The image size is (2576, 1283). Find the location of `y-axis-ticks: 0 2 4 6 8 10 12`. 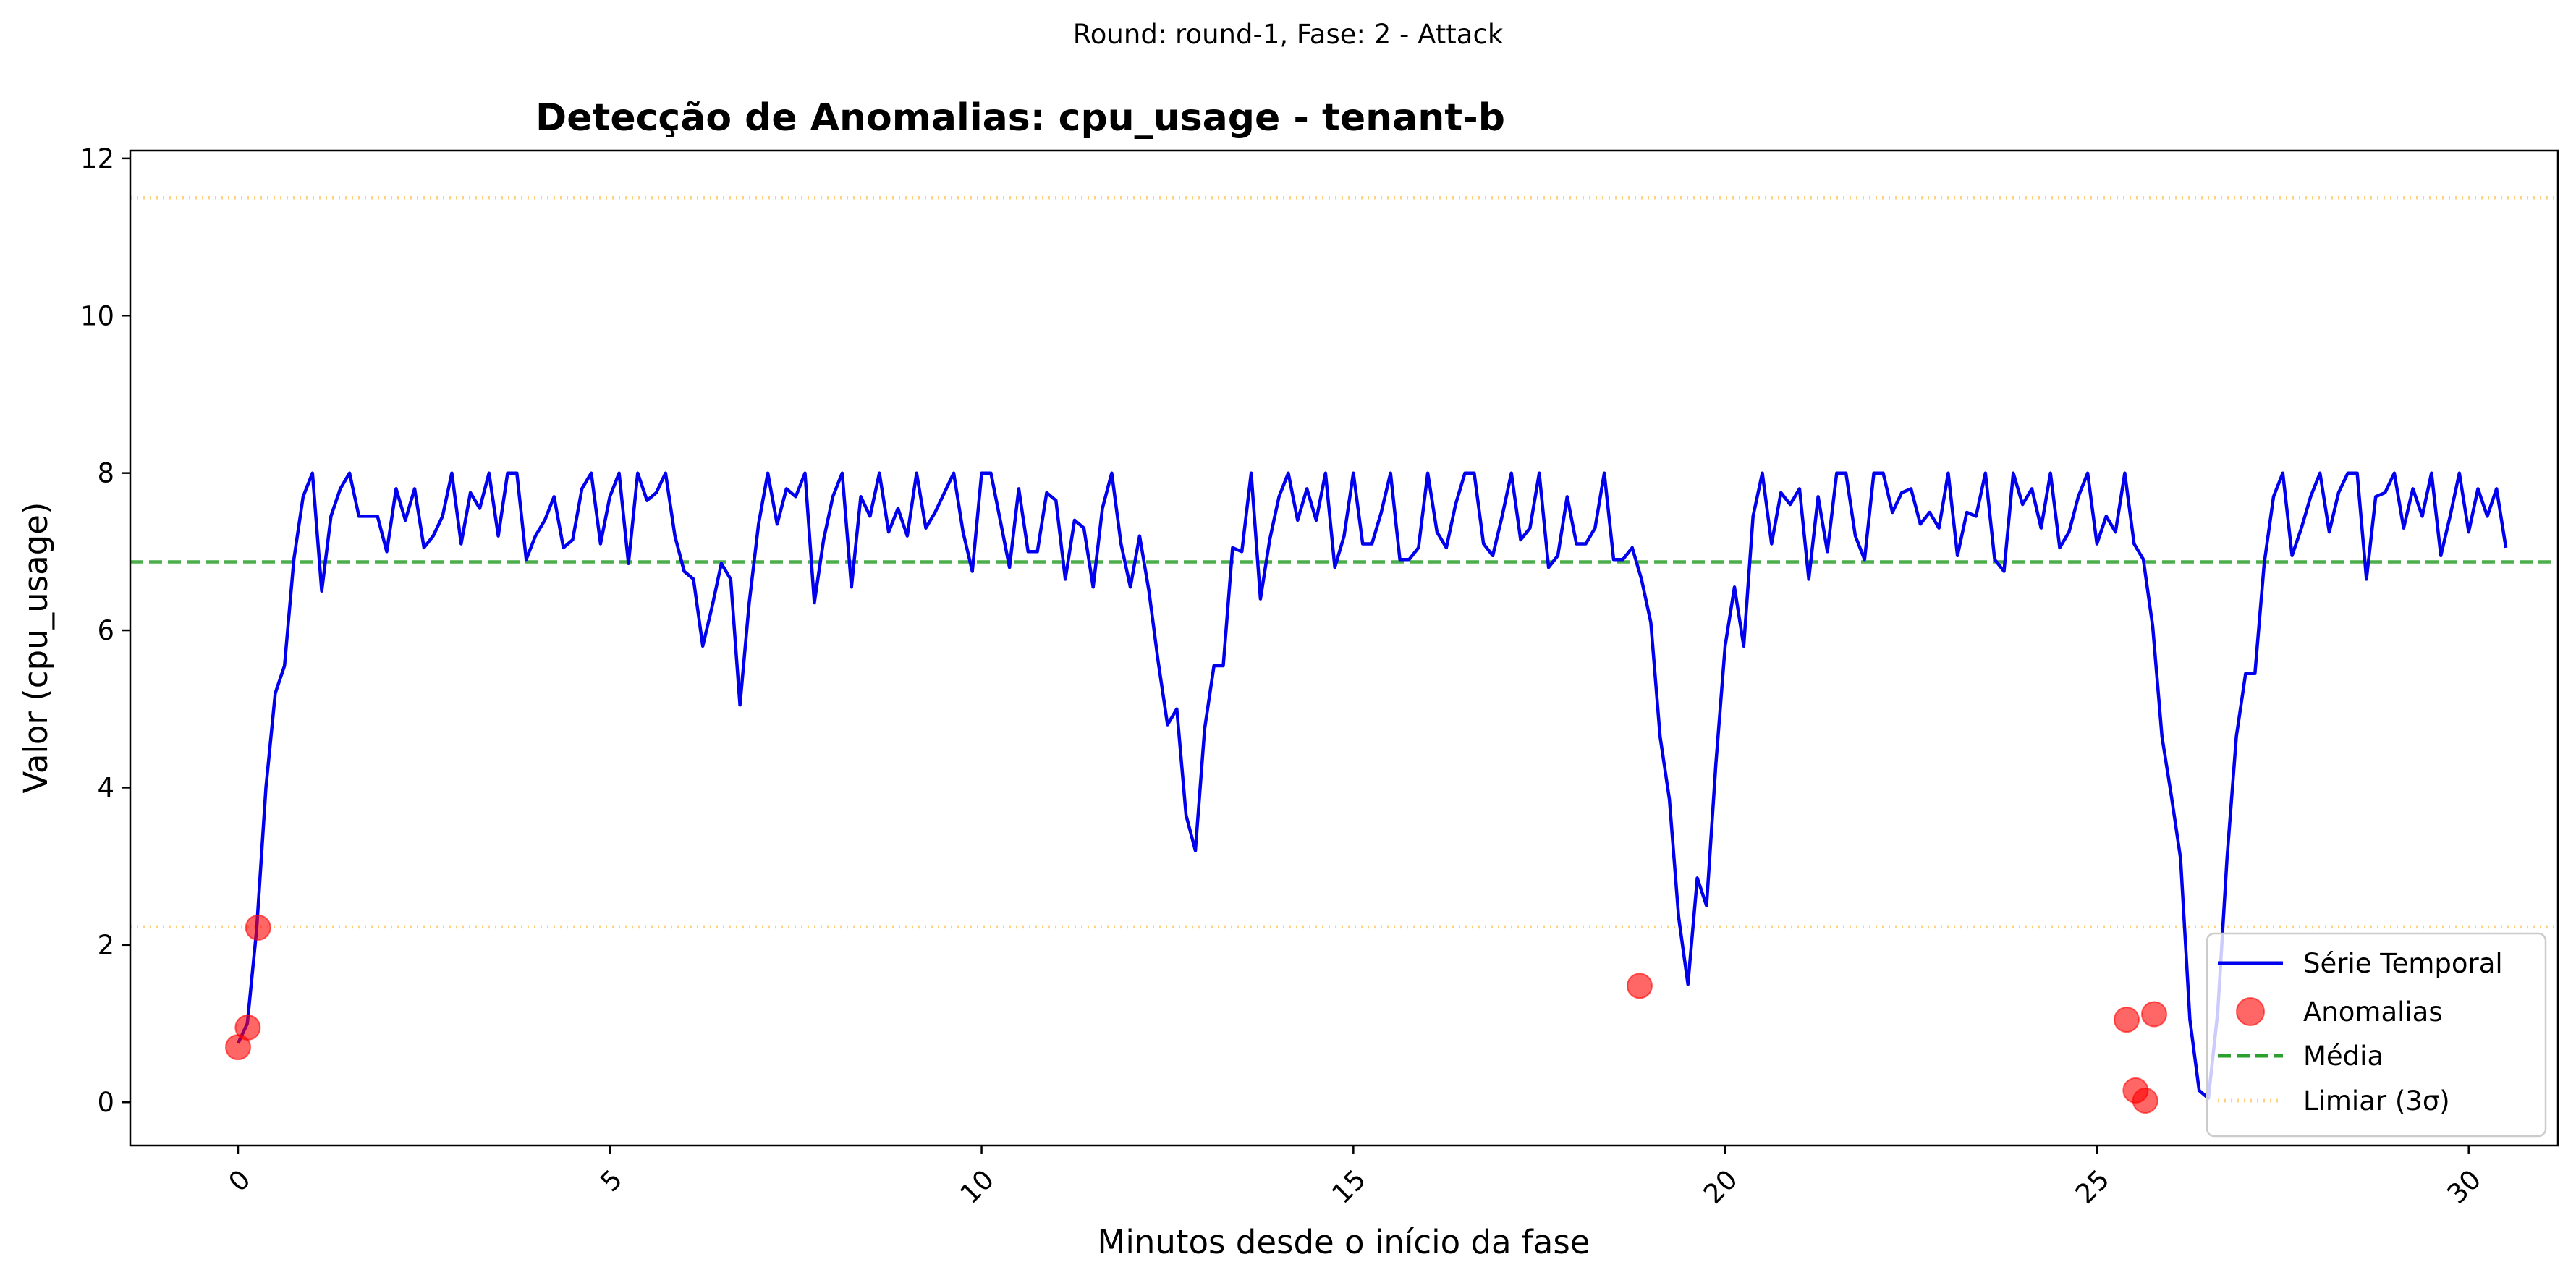

y-axis-ticks: 0 2 4 6 8 10 12 is located at coordinates (105, 630).